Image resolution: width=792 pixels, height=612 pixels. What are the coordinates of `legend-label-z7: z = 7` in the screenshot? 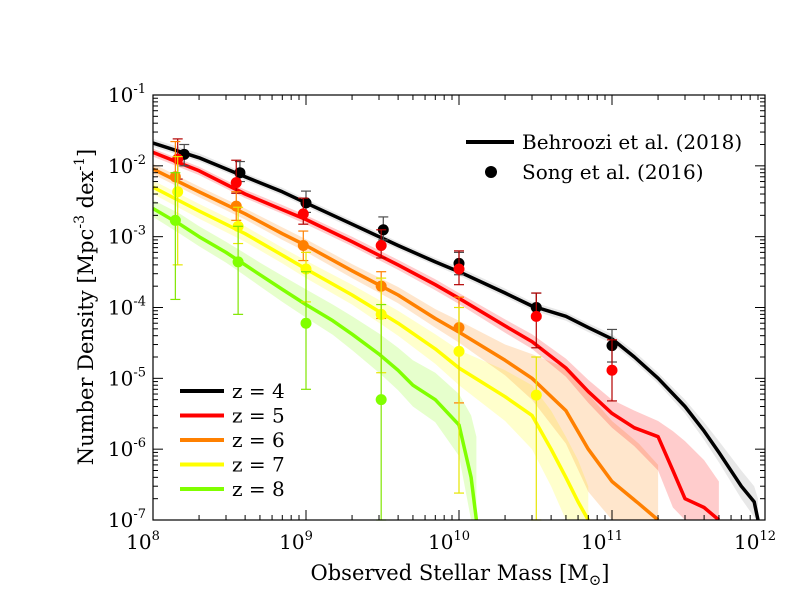 It's located at (258, 465).